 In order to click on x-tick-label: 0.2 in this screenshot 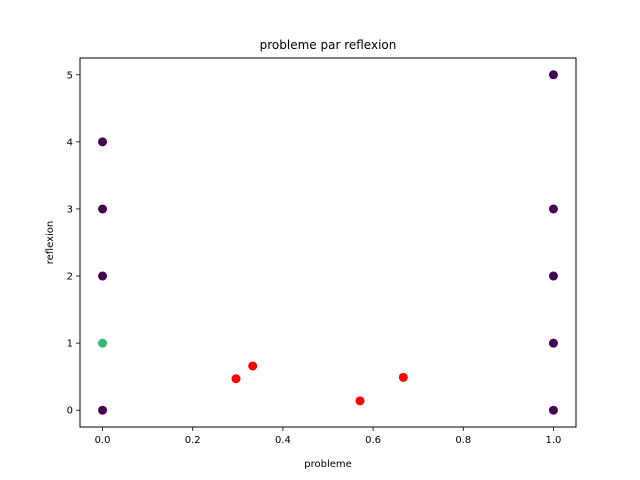, I will do `click(193, 440)`.